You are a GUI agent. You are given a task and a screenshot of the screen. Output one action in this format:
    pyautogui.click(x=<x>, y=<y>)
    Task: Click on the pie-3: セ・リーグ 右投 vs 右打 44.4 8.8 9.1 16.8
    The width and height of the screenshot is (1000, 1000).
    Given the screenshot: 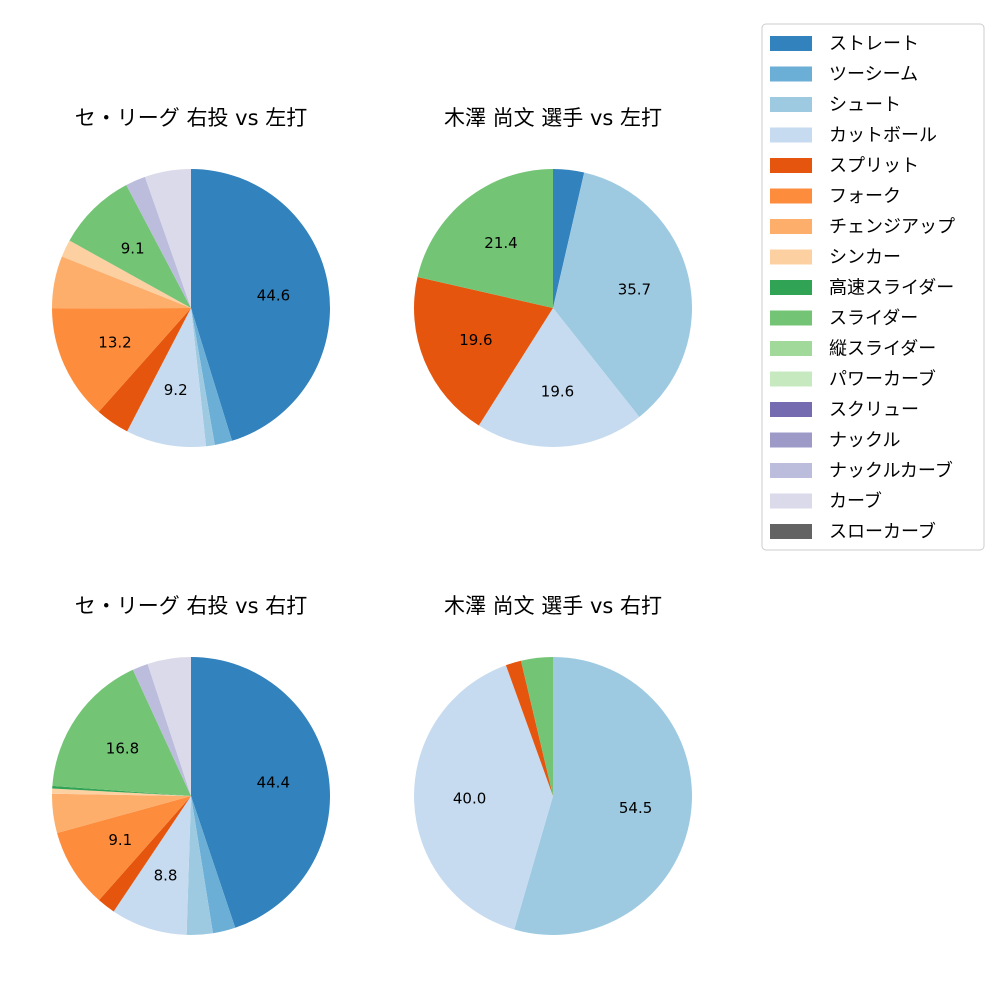 What is the action you would take?
    pyautogui.click(x=191, y=764)
    